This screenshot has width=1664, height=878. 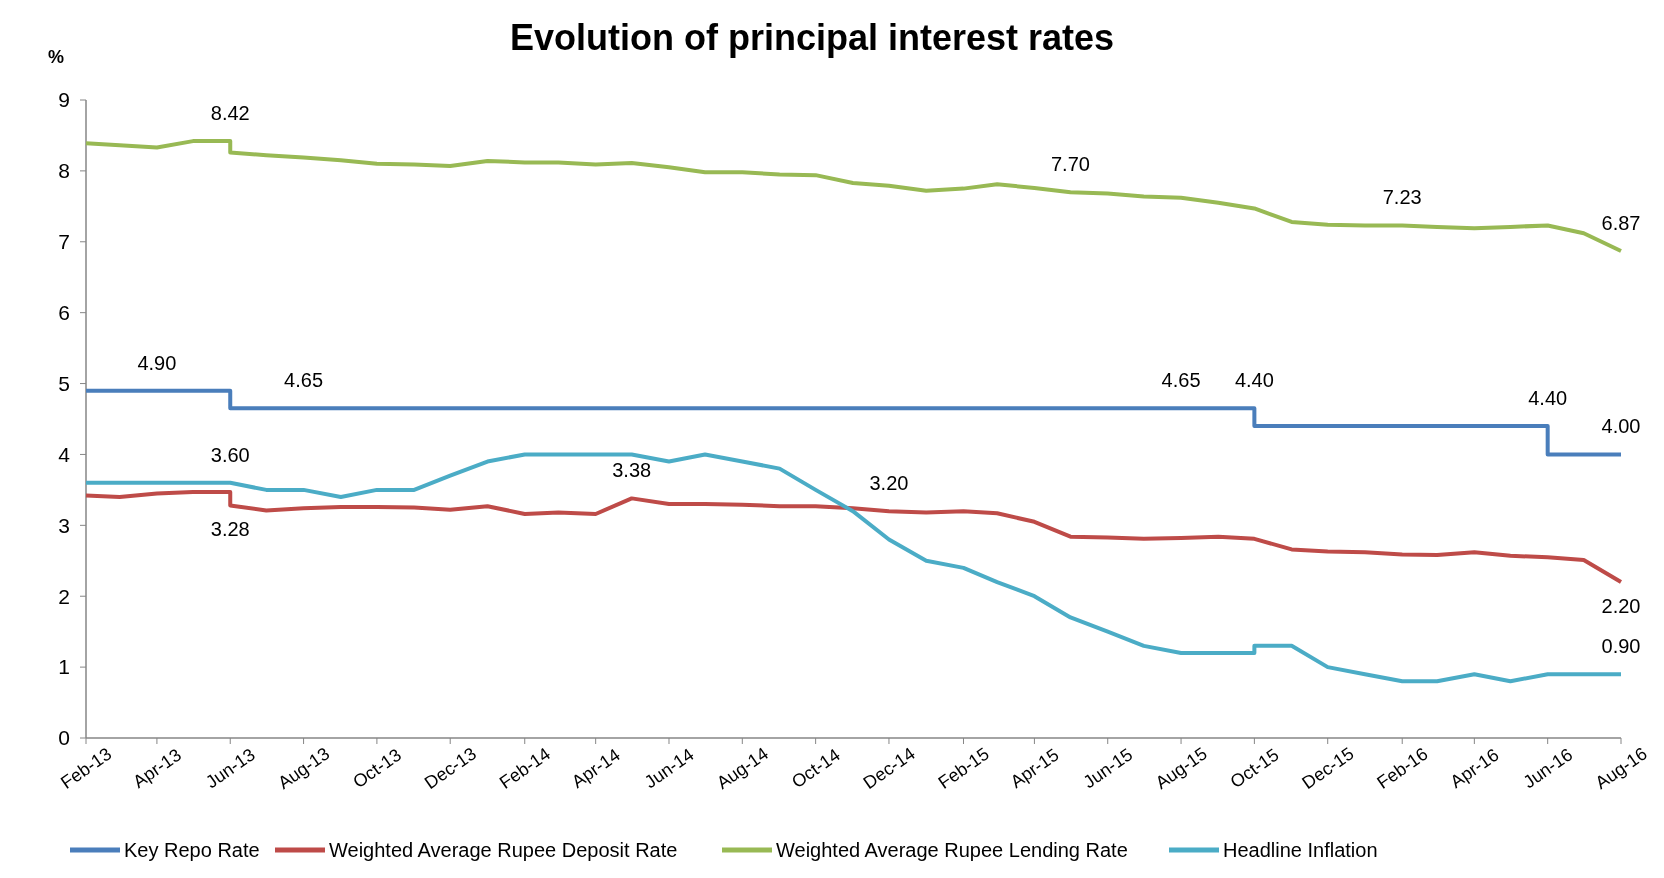 I want to click on y-tick-label: 5, so click(x=64, y=383).